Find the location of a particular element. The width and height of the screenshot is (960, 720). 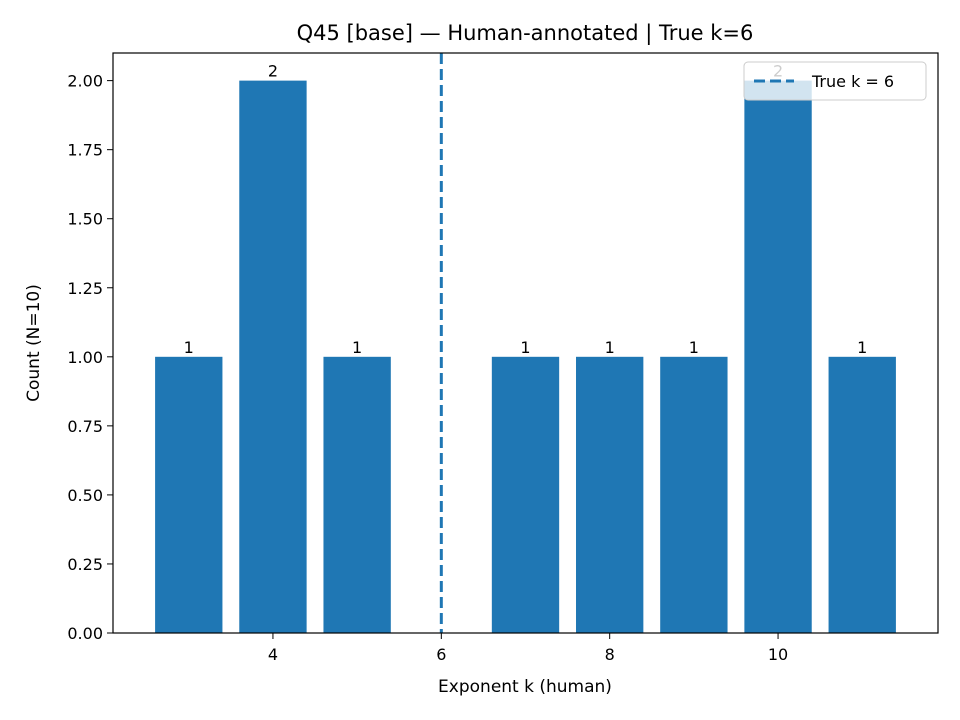

y-axis-ticks: 0.00 0.25 0.50 0.75 1.00 1.25 1.50 1.75 2.00 is located at coordinates (90, 357).